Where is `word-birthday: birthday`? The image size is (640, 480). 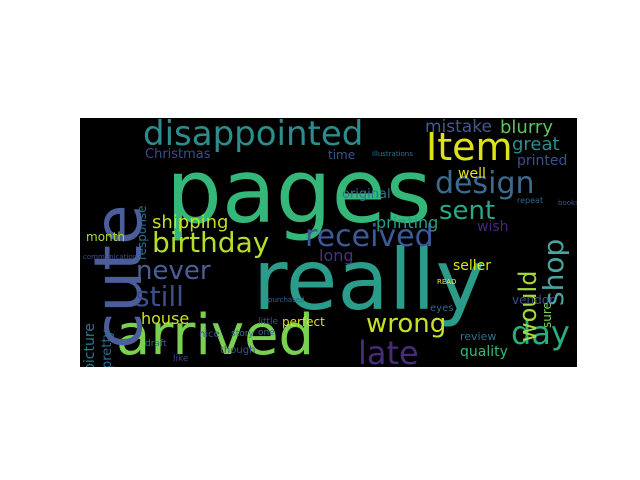 word-birthday: birthday is located at coordinates (211, 242).